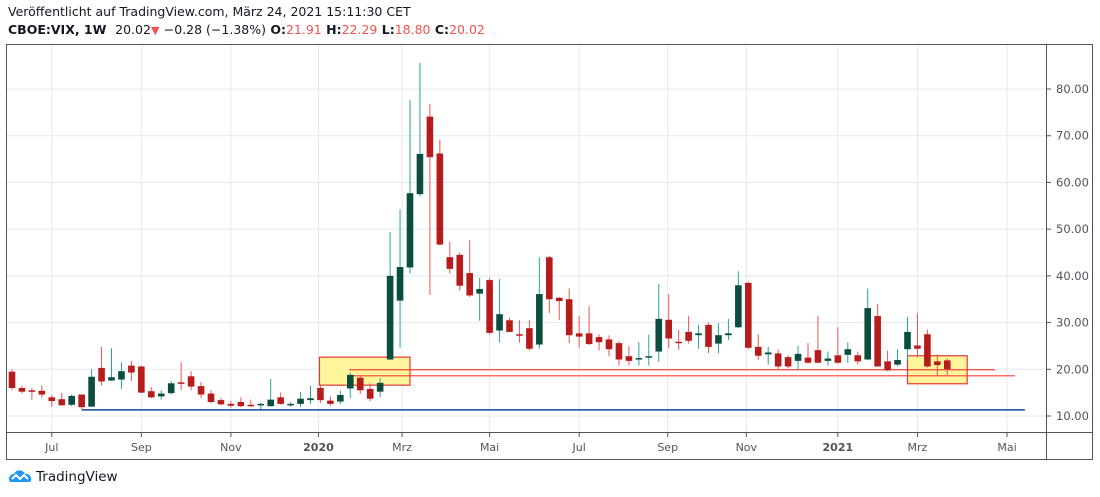 Image resolution: width=1100 pixels, height=497 pixels. What do you see at coordinates (1072, 182) in the screenshot?
I see `y-tick-label: 60.00` at bounding box center [1072, 182].